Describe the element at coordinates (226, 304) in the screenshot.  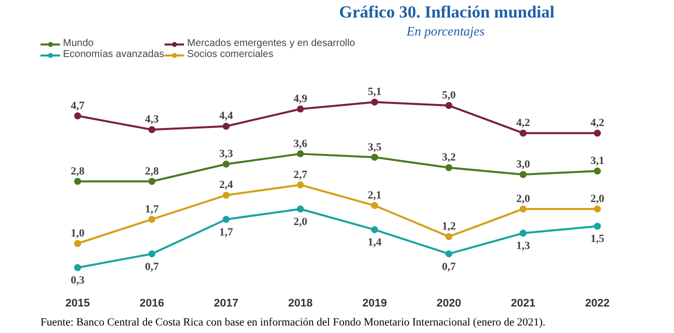
I see `x-tick-label: 2017` at that location.